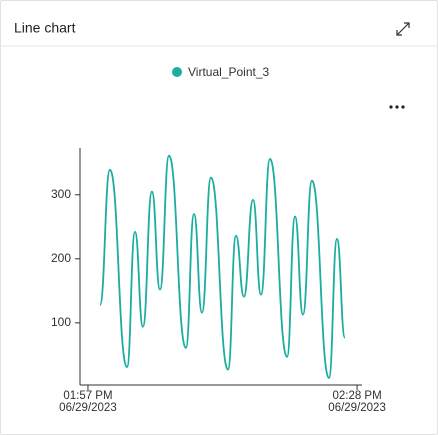 This screenshot has width=438, height=435. Describe the element at coordinates (88, 402) in the screenshot. I see `x-tick-label: 01:57 PM 06/29/2023` at that location.